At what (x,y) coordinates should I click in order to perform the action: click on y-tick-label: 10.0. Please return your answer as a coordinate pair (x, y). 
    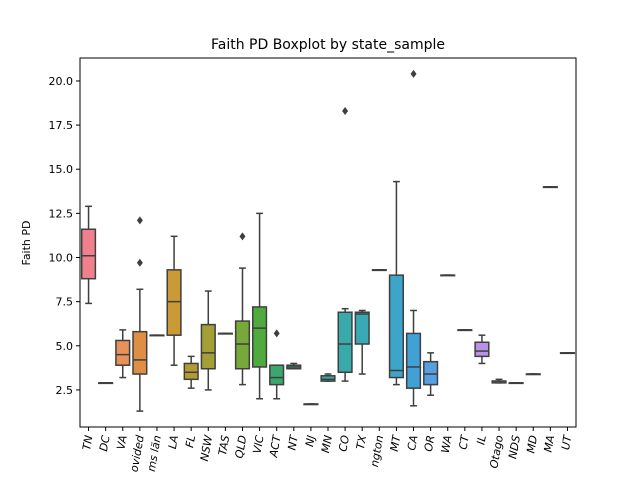
    Looking at the image, I should click on (61, 258).